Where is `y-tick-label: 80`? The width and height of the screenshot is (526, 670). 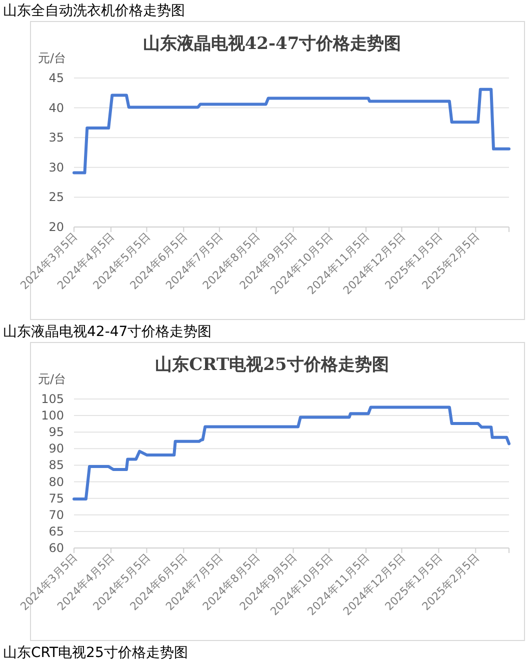 y-tick-label: 80 is located at coordinates (56, 481).